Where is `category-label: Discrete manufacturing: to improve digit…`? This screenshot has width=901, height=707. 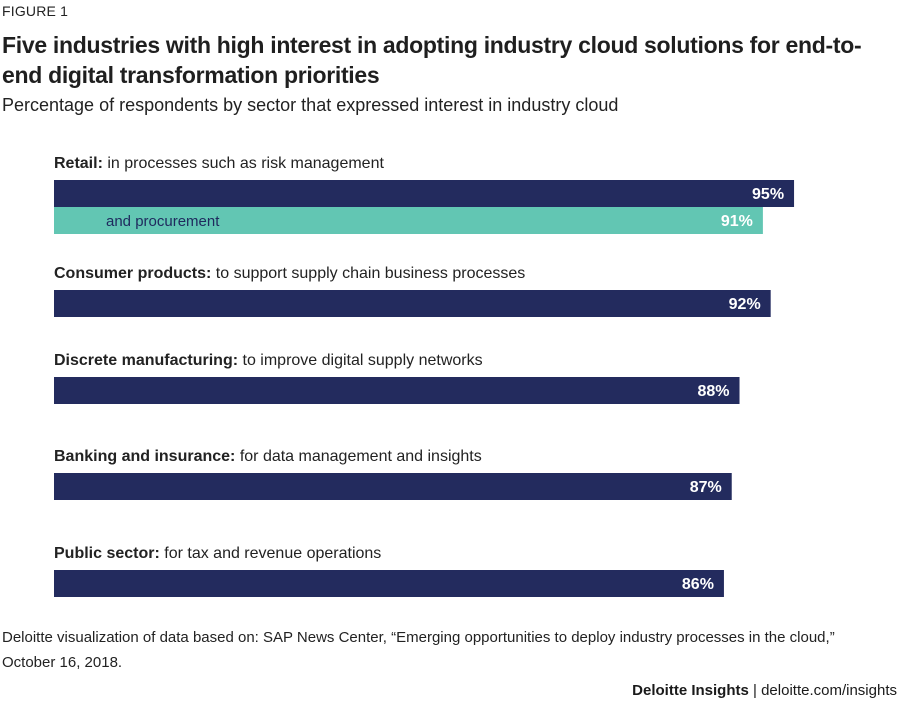
category-label: Discrete manufacturing: to improve digit… is located at coordinates (268, 360).